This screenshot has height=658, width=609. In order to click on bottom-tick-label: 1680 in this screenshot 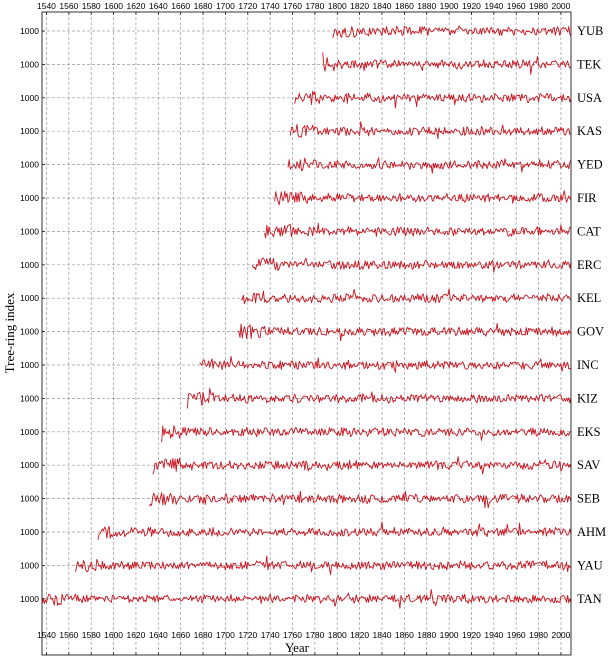, I will do `click(203, 635)`.